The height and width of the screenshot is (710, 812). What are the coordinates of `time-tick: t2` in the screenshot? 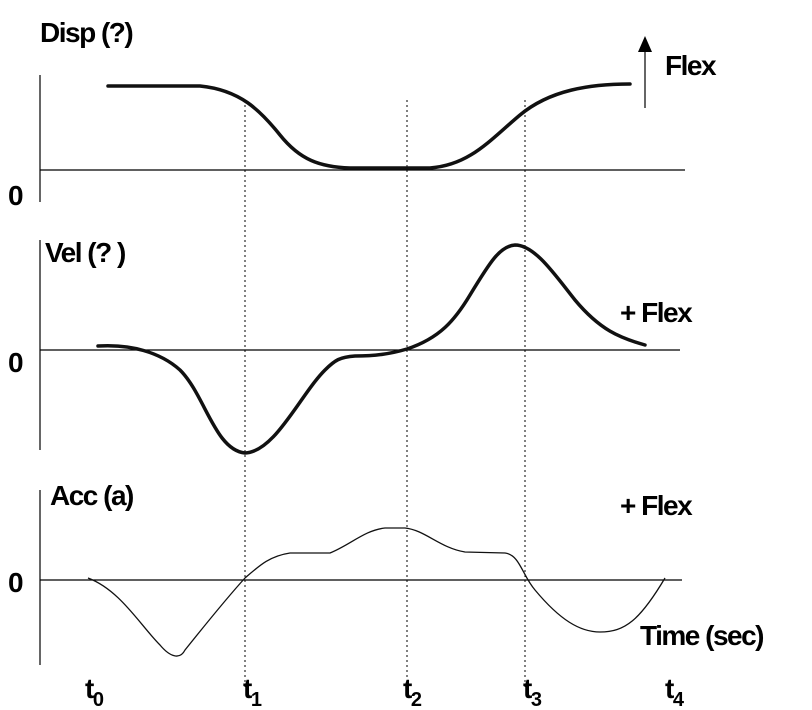 It's located at (412, 691).